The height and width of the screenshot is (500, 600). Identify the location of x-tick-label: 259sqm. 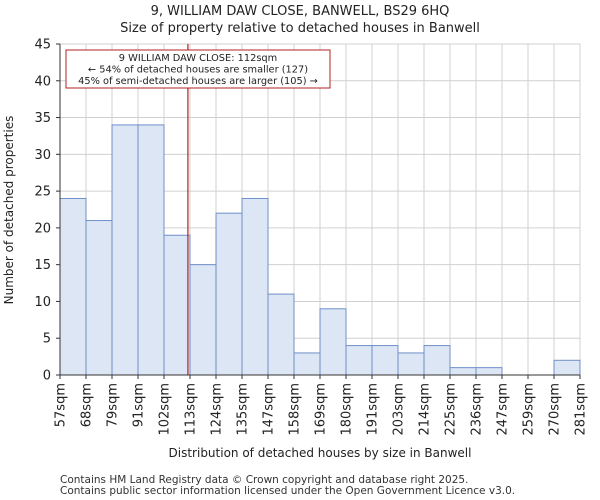
(529, 409).